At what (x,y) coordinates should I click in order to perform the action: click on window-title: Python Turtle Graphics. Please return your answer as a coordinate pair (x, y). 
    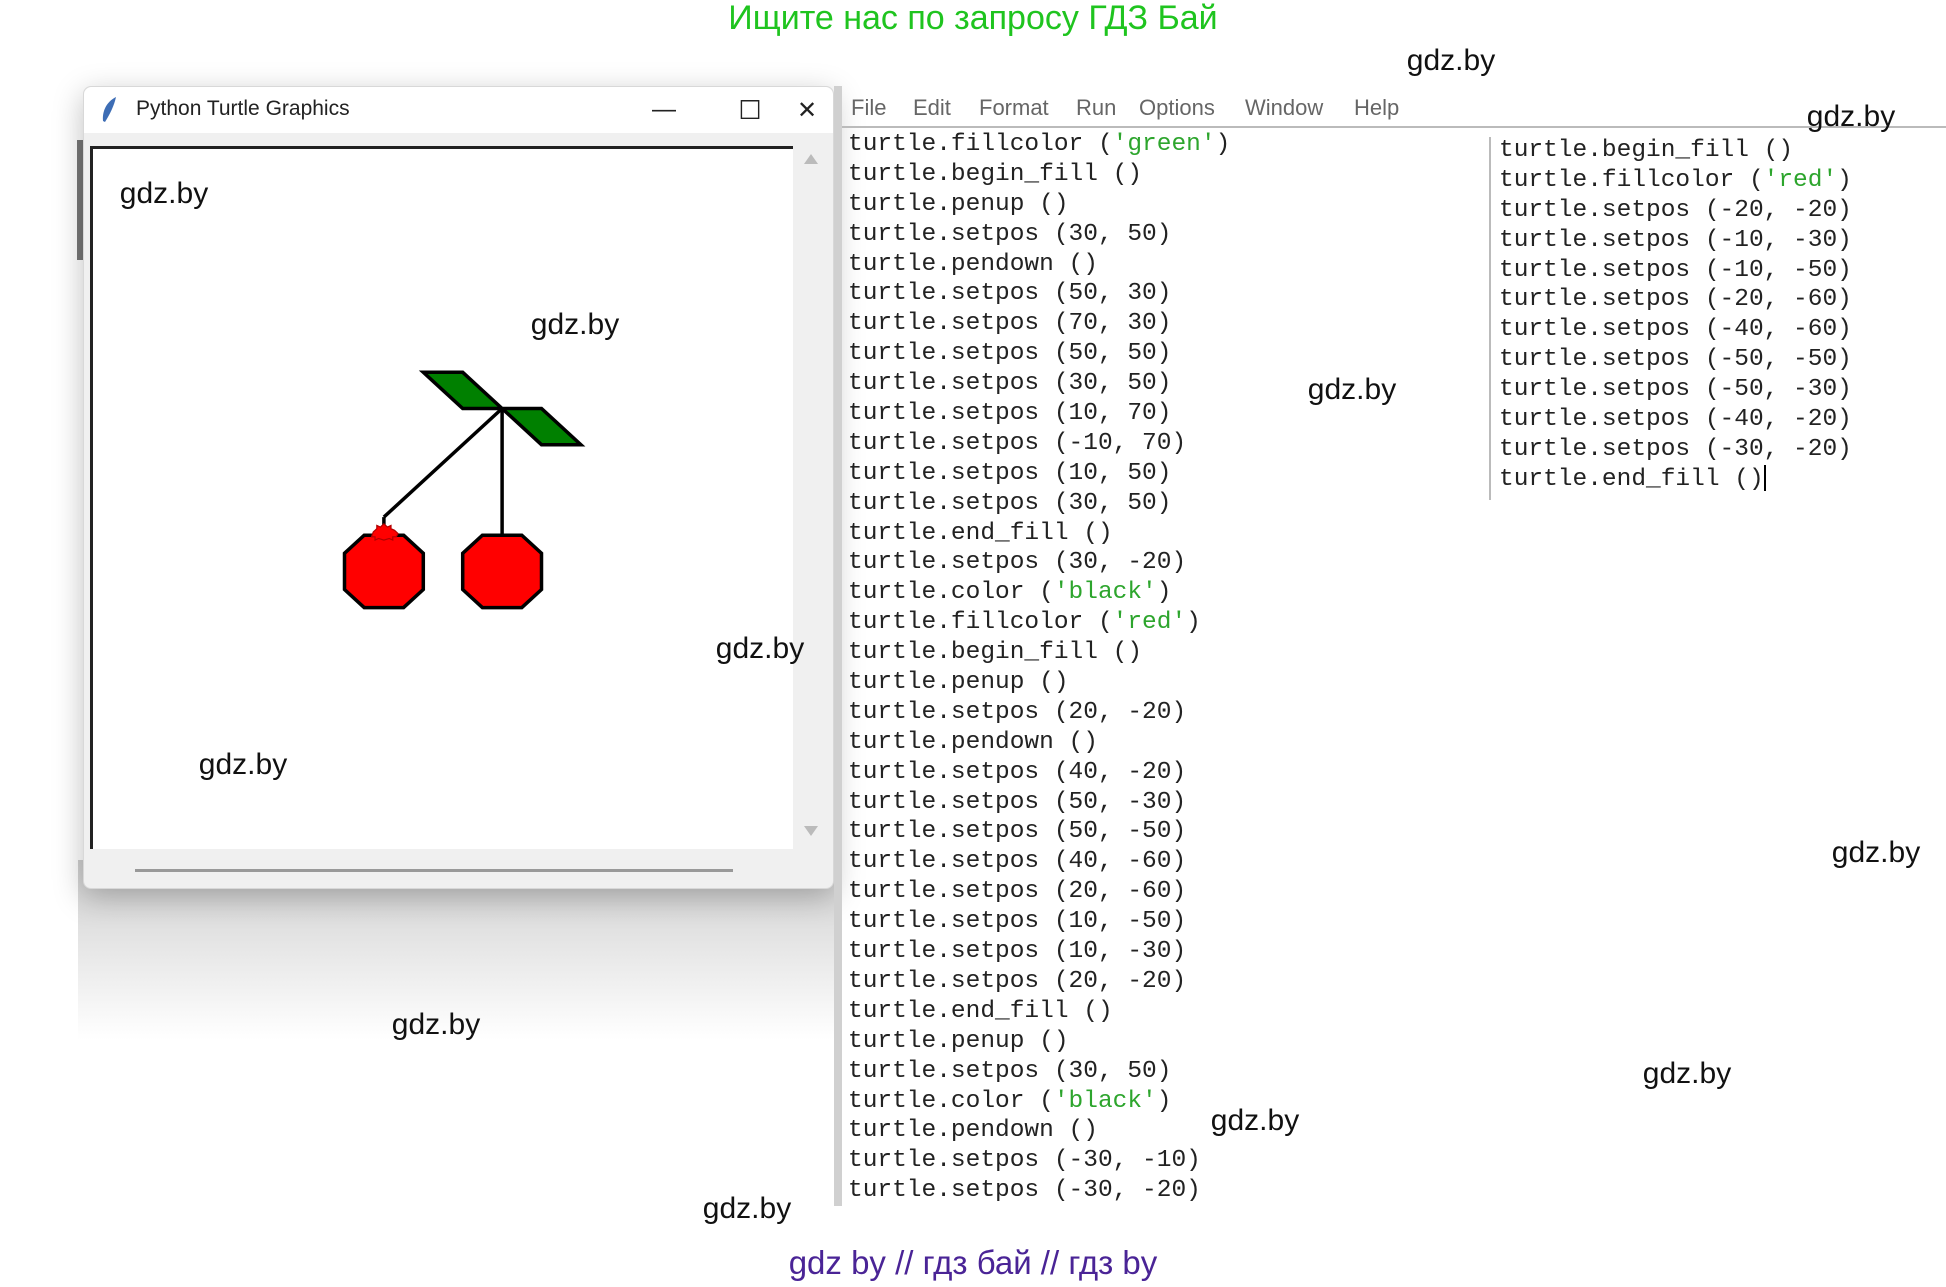
    Looking at the image, I should click on (243, 108).